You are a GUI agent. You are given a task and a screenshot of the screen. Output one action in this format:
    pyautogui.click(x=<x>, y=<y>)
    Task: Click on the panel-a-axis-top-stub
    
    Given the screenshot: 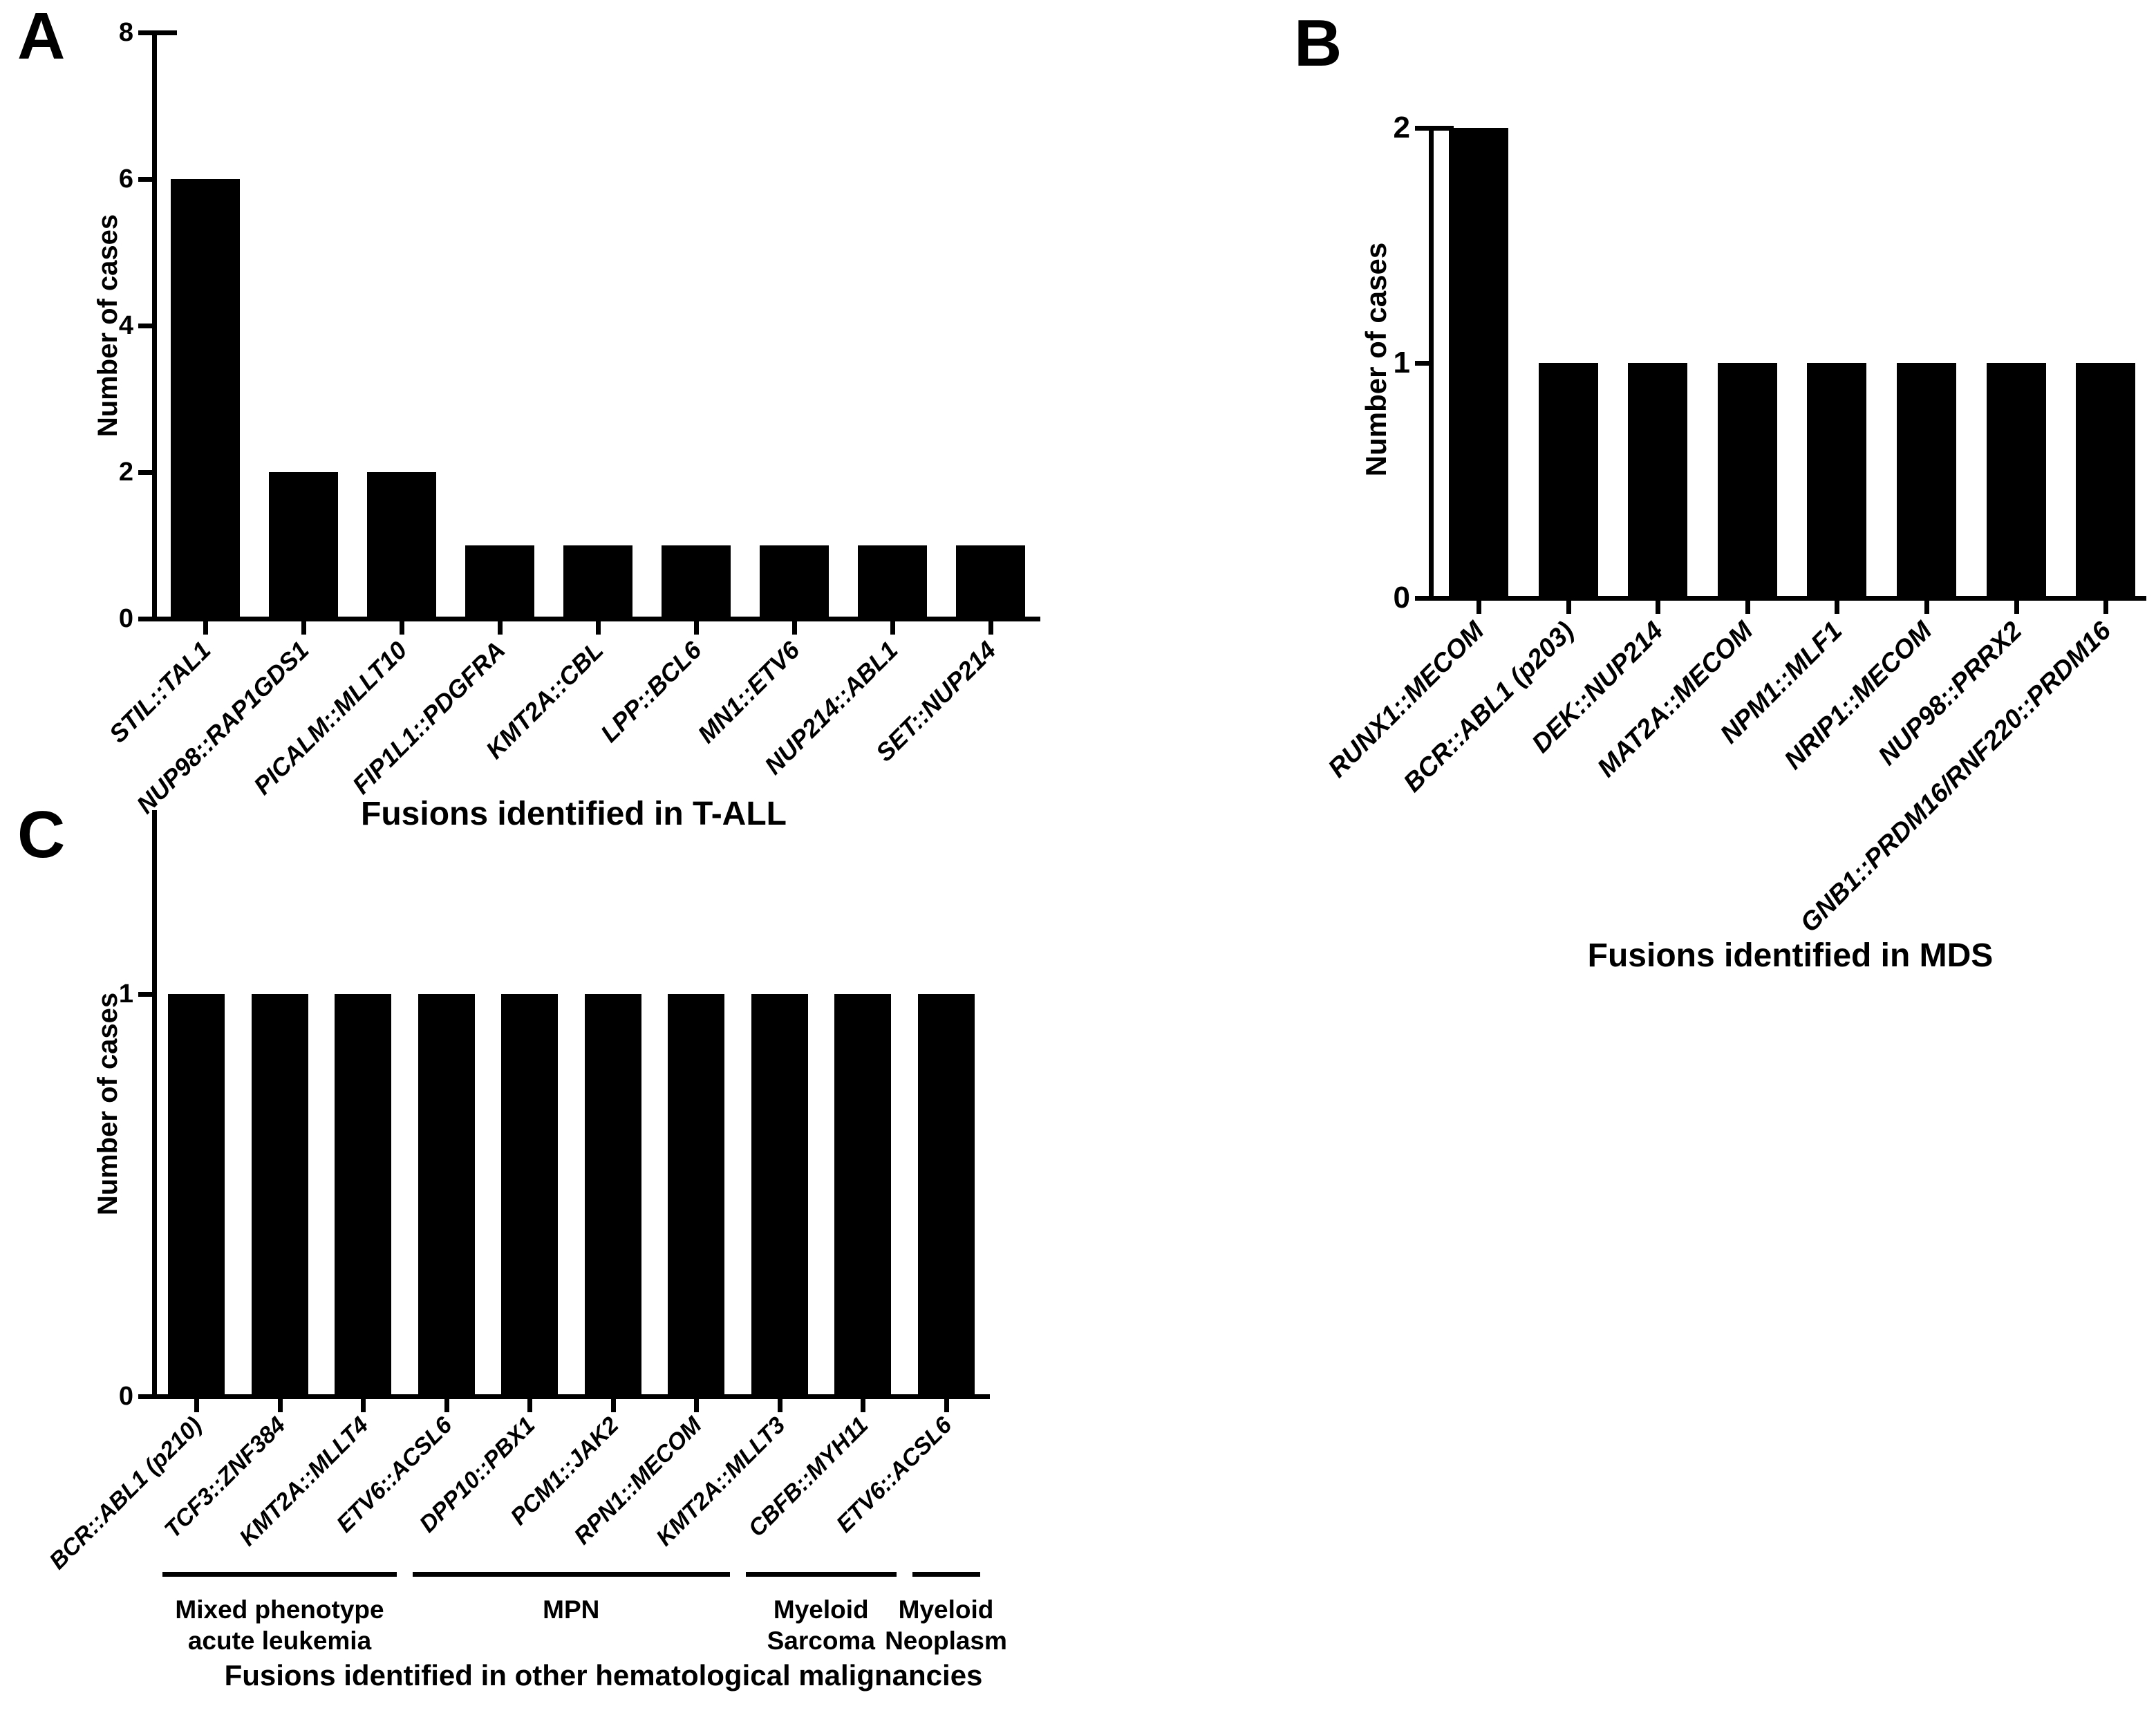 What is the action you would take?
    pyautogui.click(x=167, y=32)
    